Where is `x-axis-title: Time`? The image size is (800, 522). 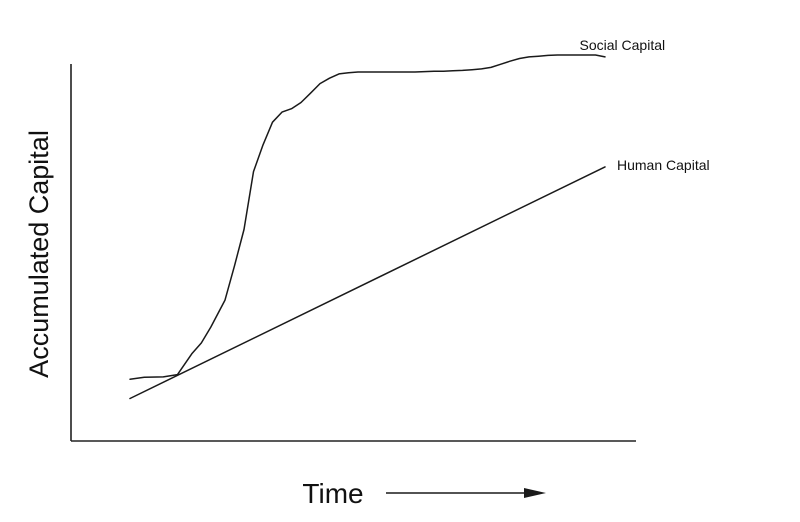 x-axis-title: Time is located at coordinates (332, 493).